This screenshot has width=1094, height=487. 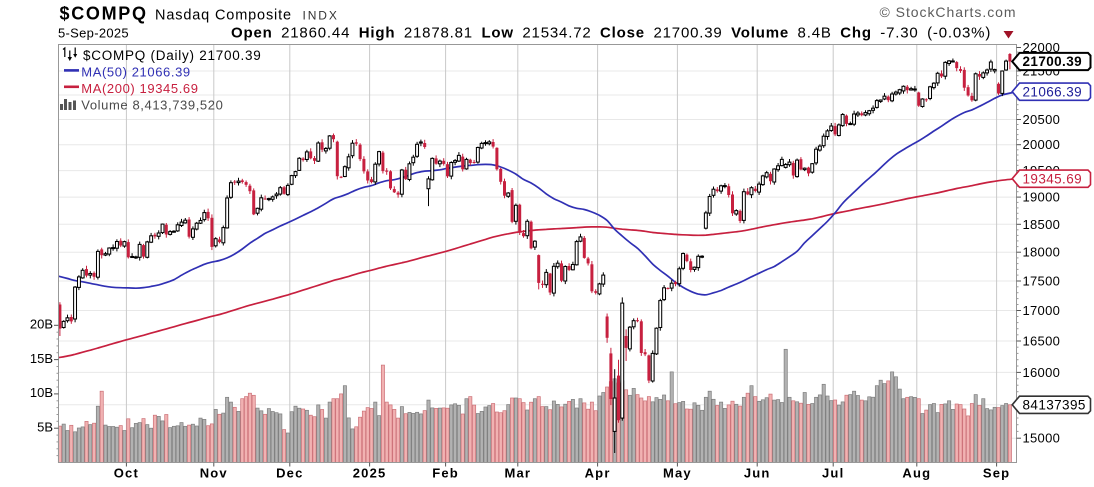 I want to click on svg-text: Volume 8,413,739,520, so click(x=152, y=104).